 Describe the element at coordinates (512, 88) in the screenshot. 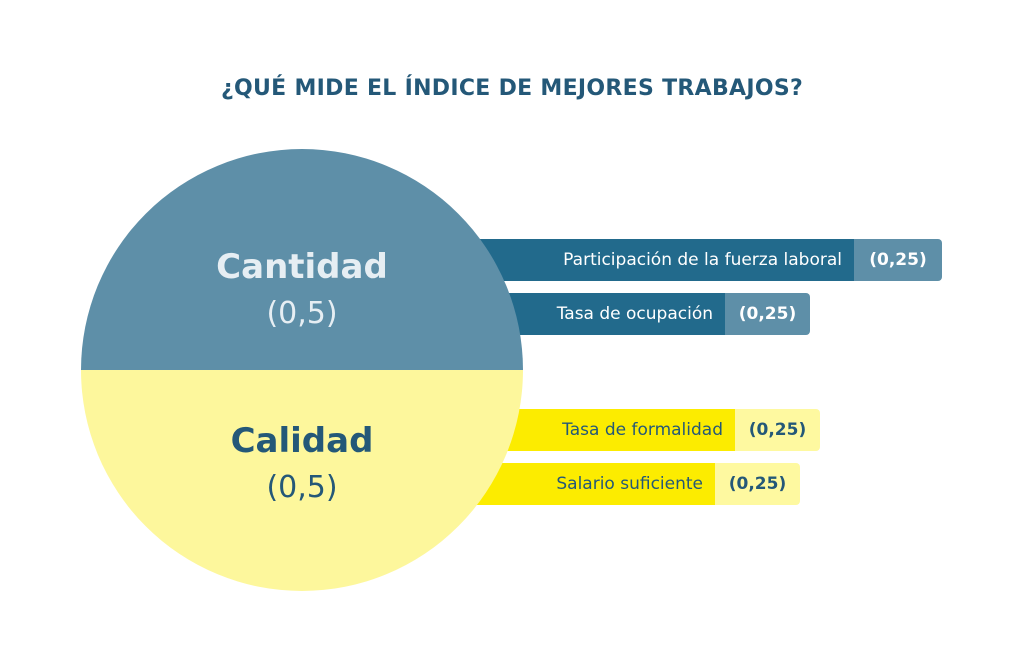

I see `page-title: ¿QUÉ MIDE EL ÍNDICE DE MEJORES TRABAJOS?` at that location.